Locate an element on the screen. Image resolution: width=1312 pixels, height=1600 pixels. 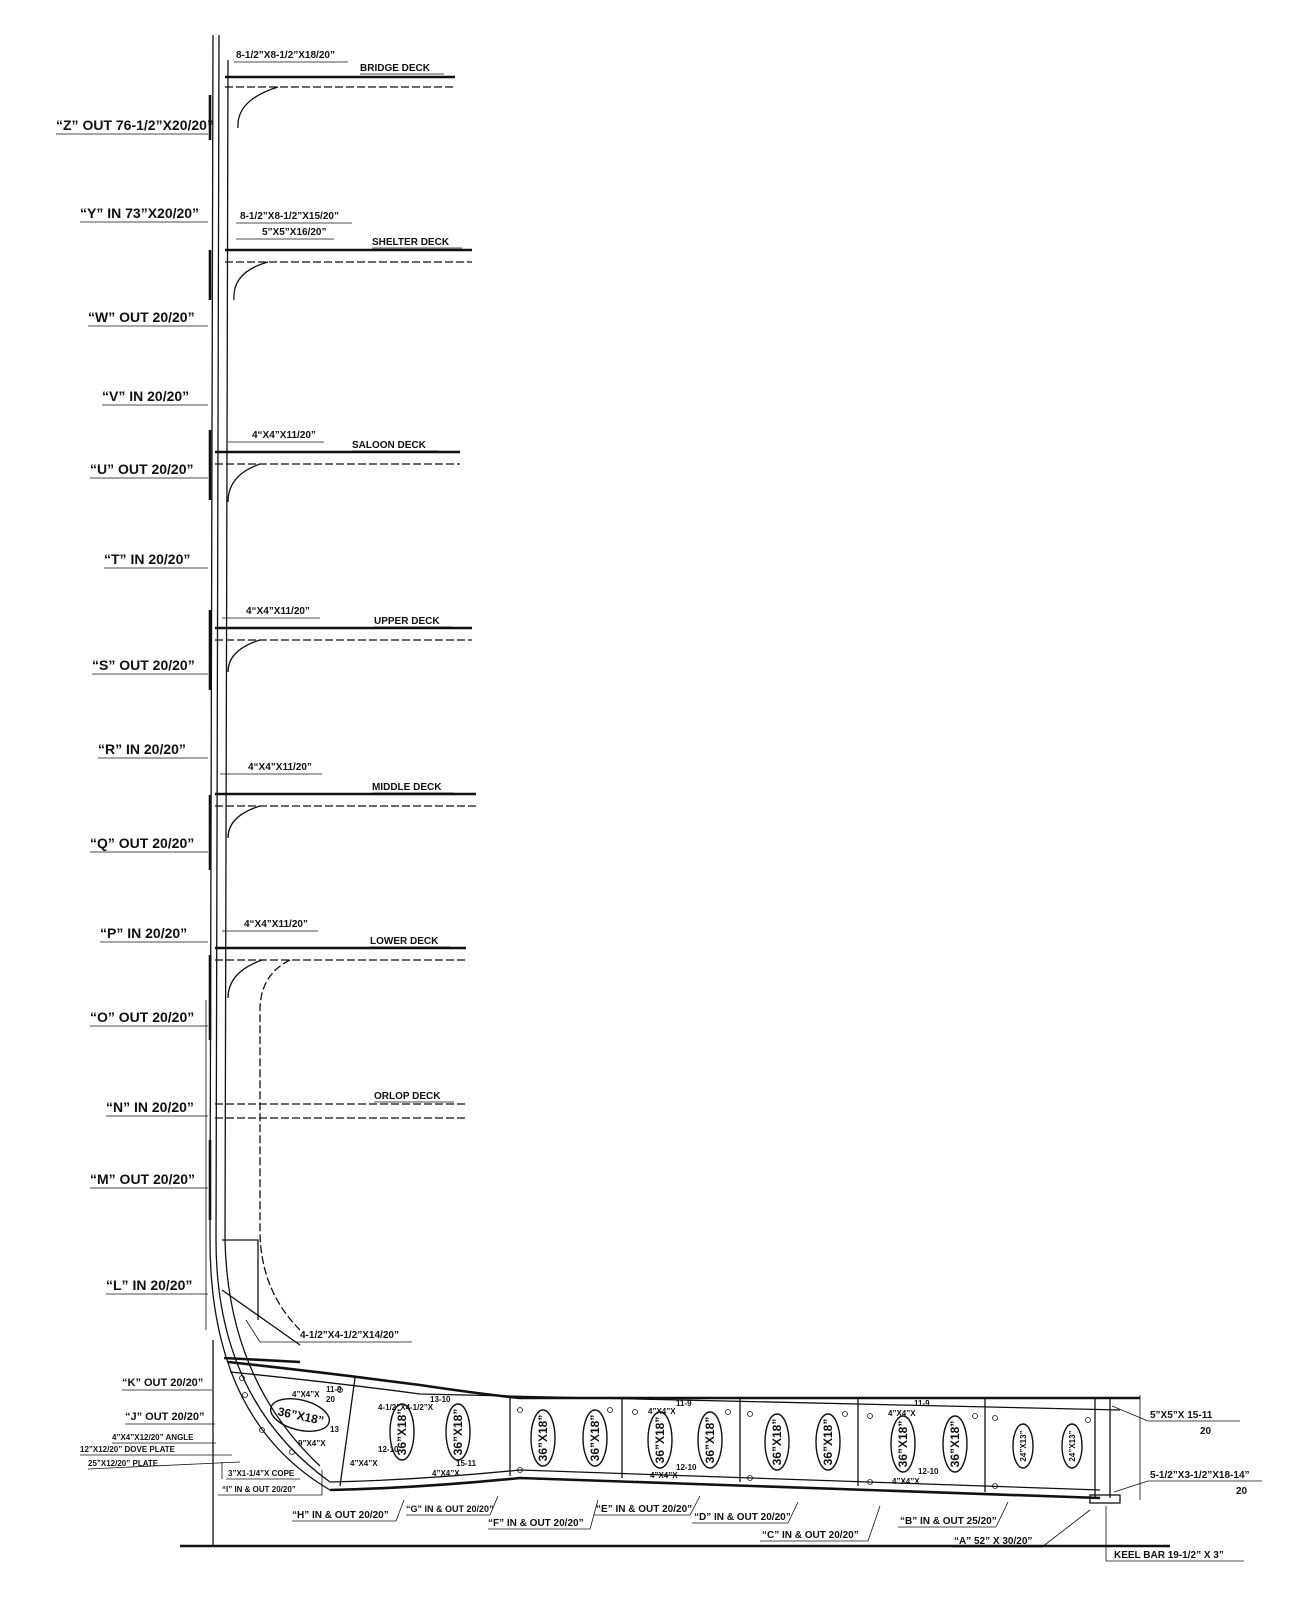
strake-label: “Z” OUT 76-1/2”X20/20” is located at coordinates (135, 125).